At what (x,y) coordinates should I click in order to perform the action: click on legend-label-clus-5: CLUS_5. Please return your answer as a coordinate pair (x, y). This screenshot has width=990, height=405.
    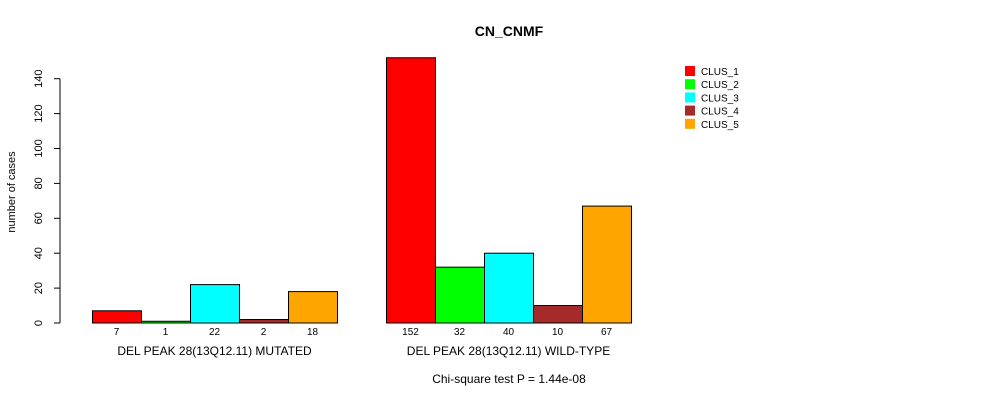
    Looking at the image, I should click on (720, 125).